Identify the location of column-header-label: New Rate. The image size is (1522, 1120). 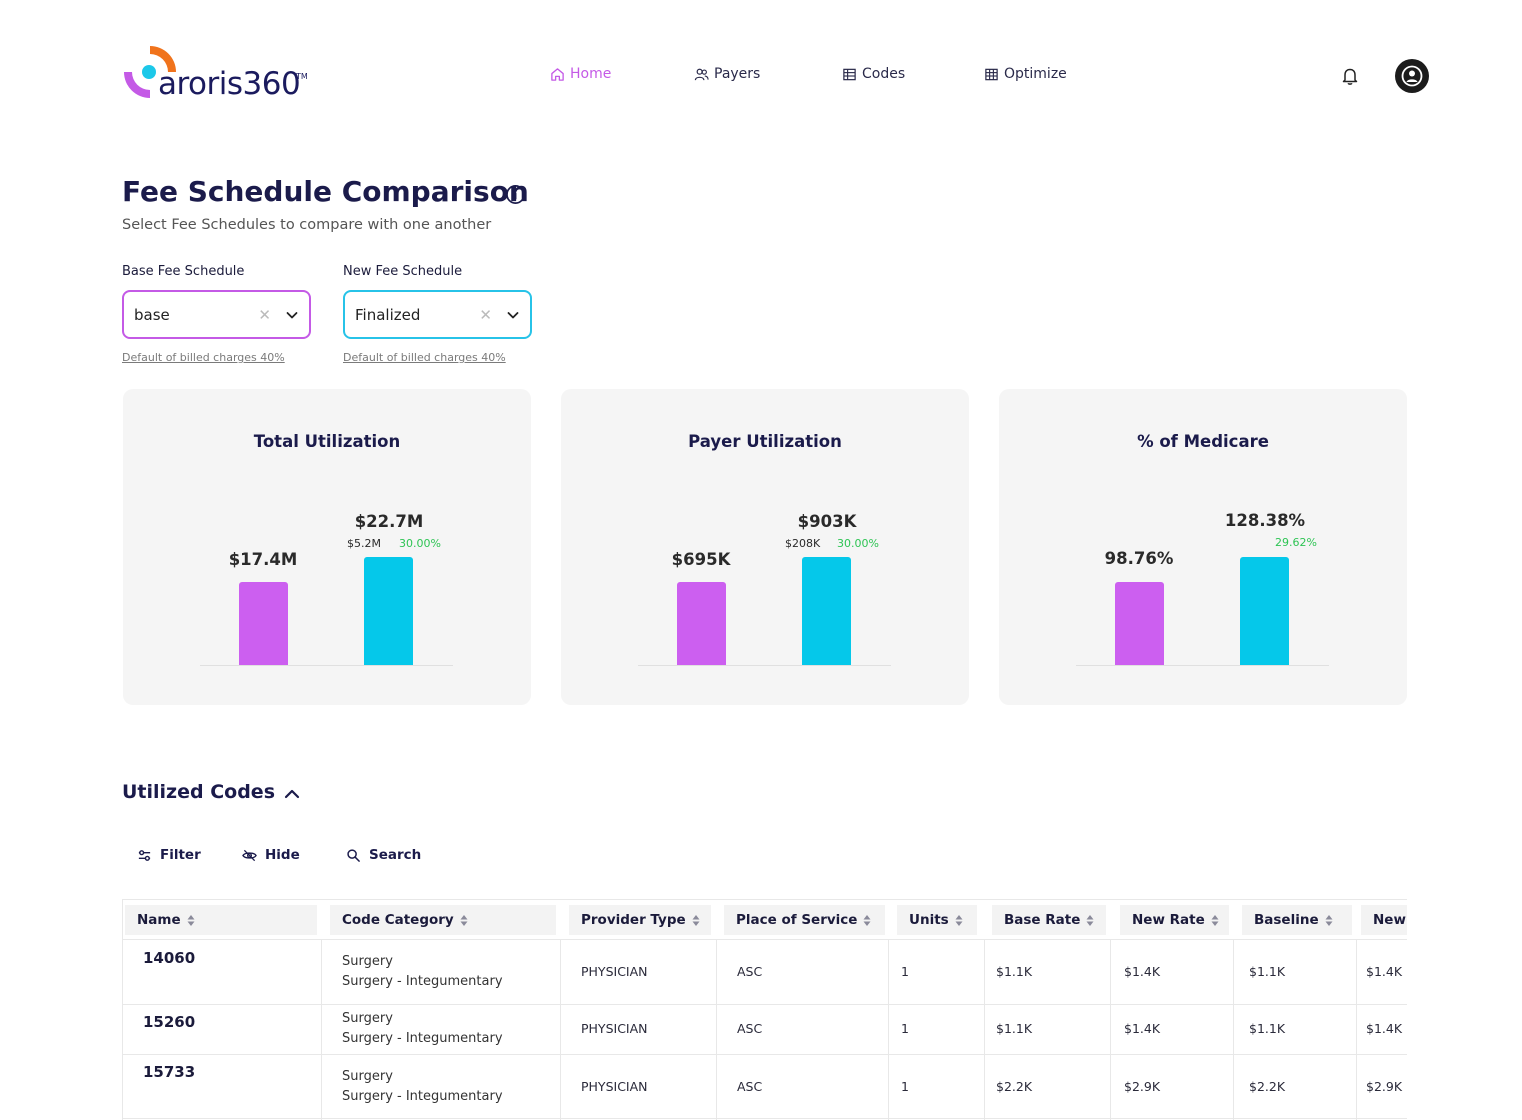
(1168, 920).